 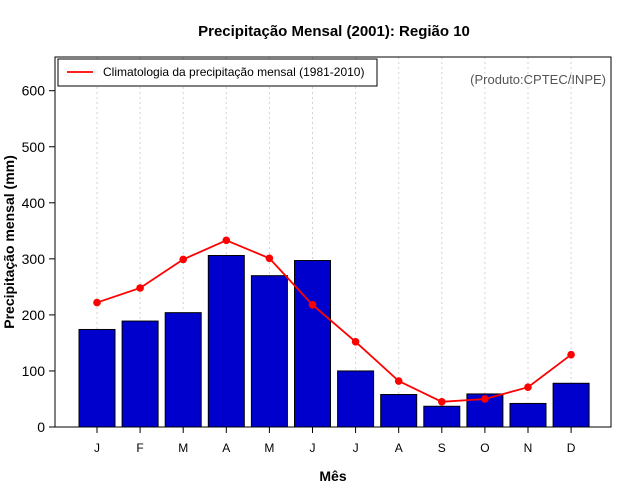 What do you see at coordinates (226, 448) in the screenshot?
I see `x-tick-label-3: A` at bounding box center [226, 448].